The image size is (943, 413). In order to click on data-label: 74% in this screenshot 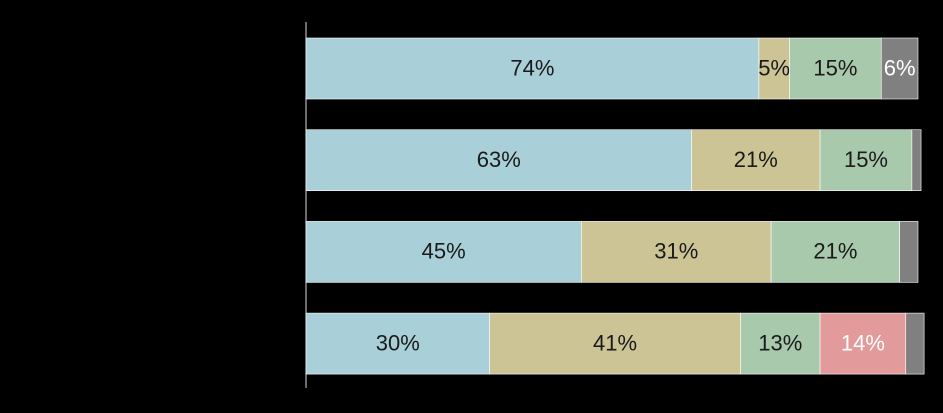, I will do `click(532, 67)`.